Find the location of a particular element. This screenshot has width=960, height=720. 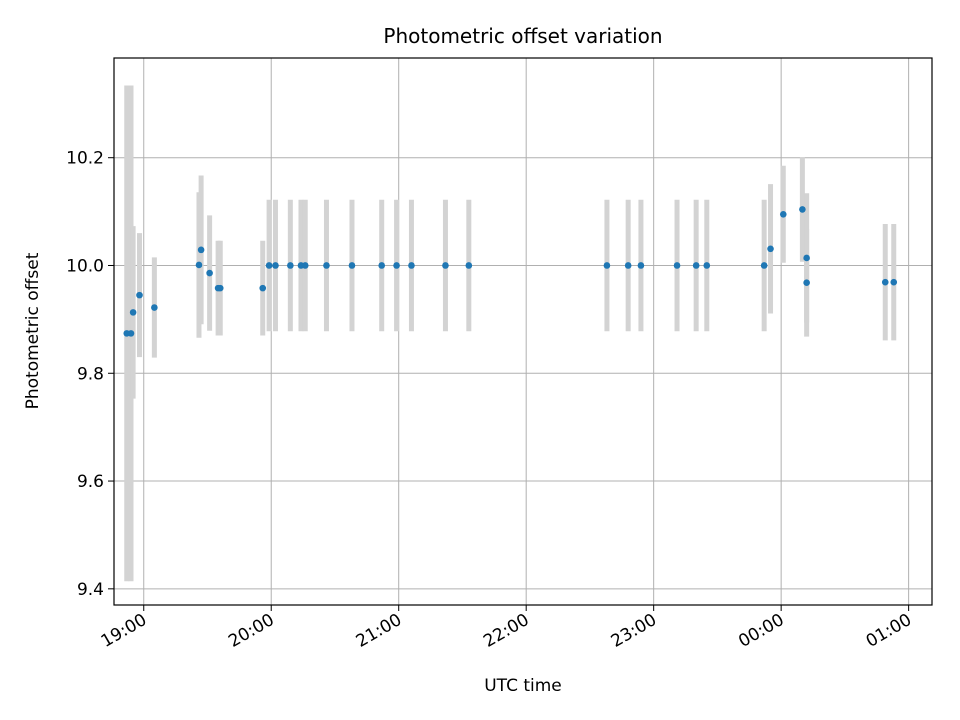

y-tick-label: 10.2 is located at coordinates (85, 159).